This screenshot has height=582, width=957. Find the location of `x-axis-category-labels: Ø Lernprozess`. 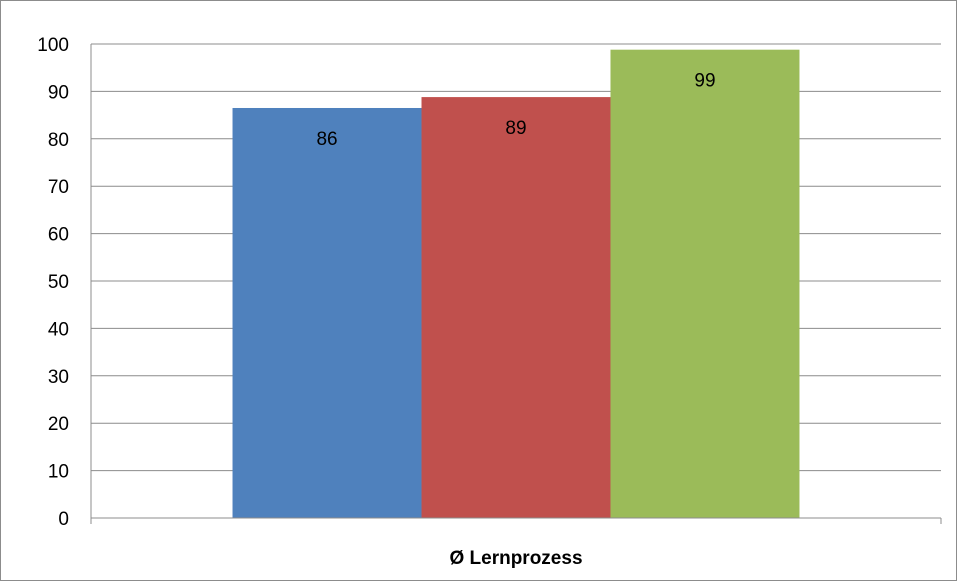

x-axis-category-labels: Ø Lernprozess is located at coordinates (515, 558).